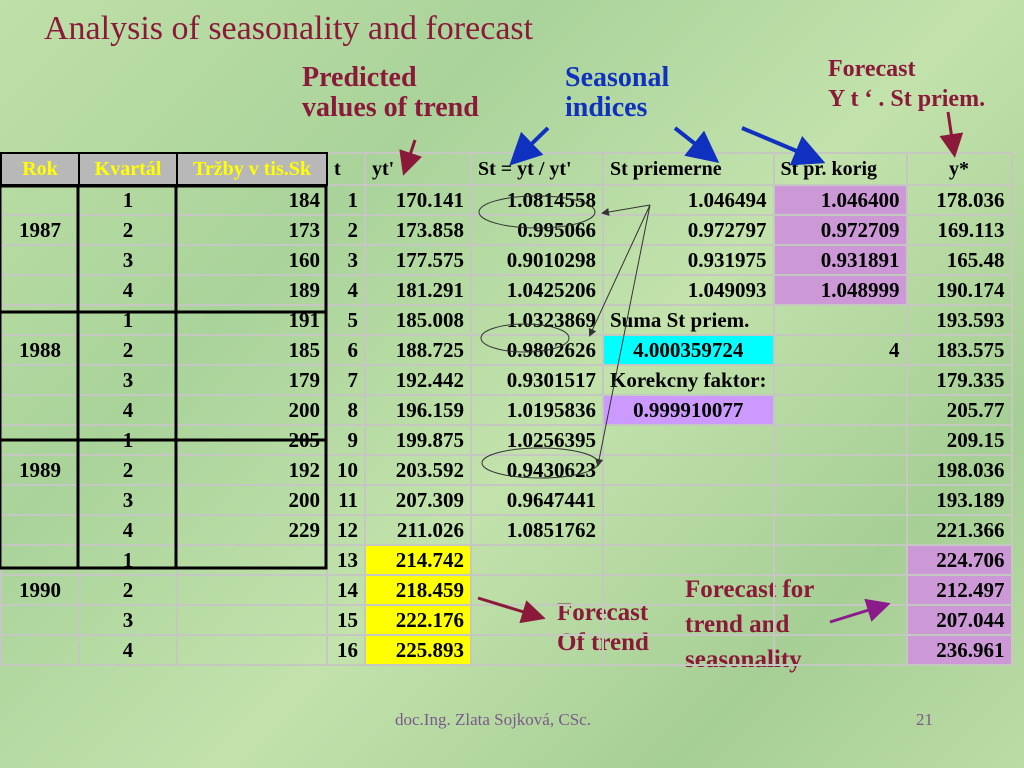 This screenshot has width=1024, height=768. I want to click on table-row: 3 200 11 207.309 0.9647441 193.189, so click(506, 500).